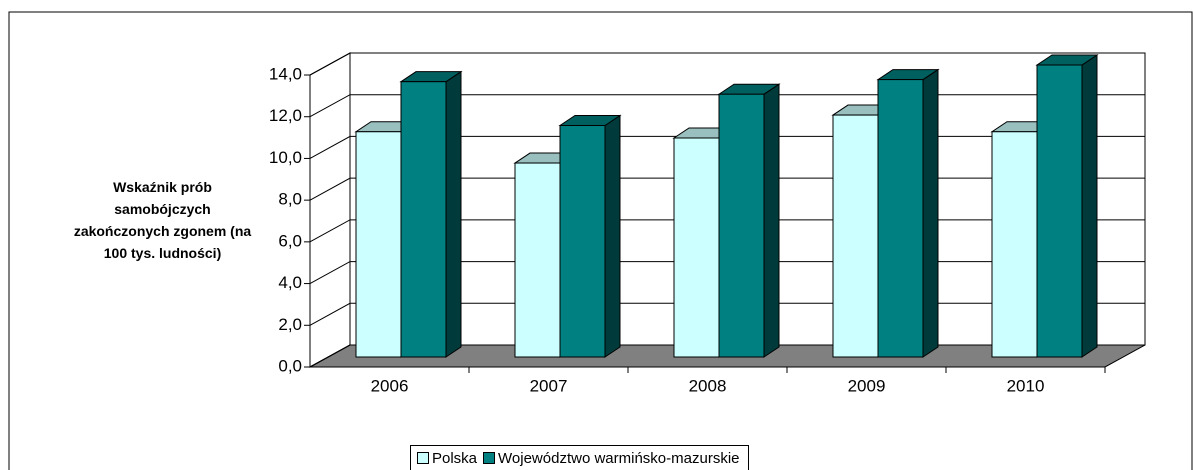 The height and width of the screenshot is (470, 1193). What do you see at coordinates (390, 385) in the screenshot?
I see `x-tick-label: 2006` at bounding box center [390, 385].